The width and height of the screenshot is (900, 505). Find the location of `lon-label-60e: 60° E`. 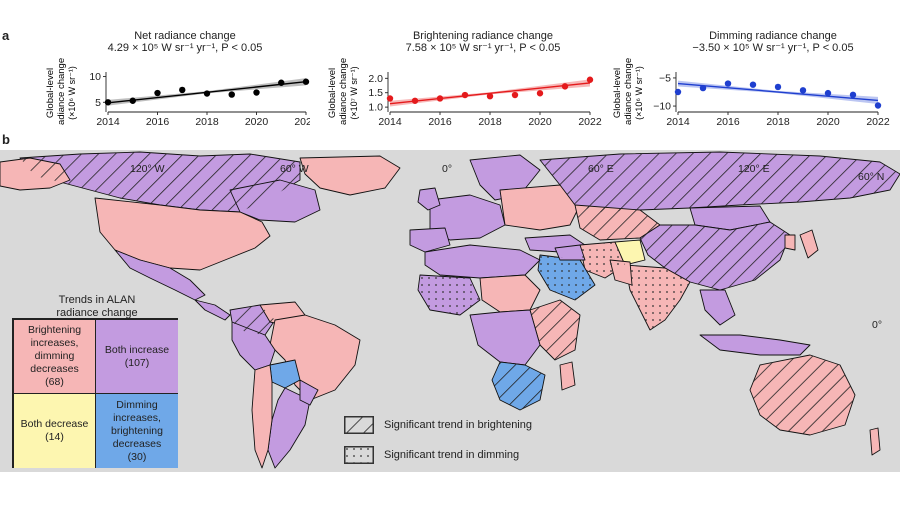

lon-label-60e: 60° E is located at coordinates (601, 169).